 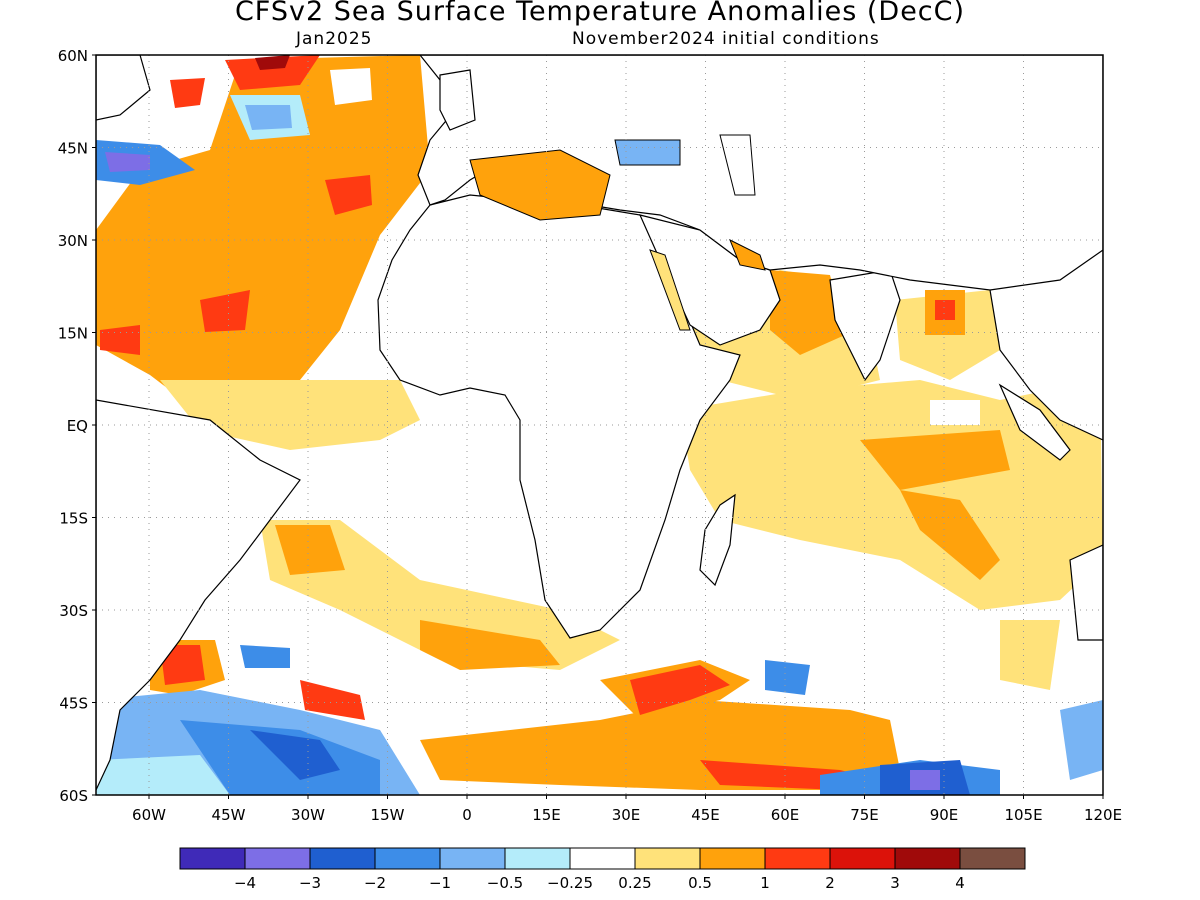 I want to click on anomaly-arabian-sea-warm, so click(x=807, y=312).